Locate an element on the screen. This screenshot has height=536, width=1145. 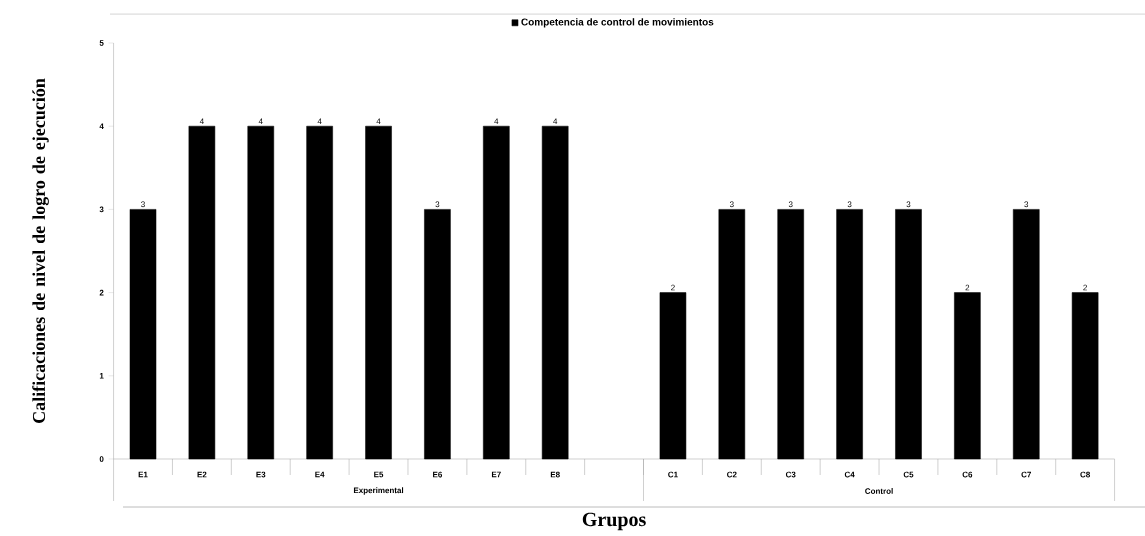
x-tick-label: E1 is located at coordinates (143, 474).